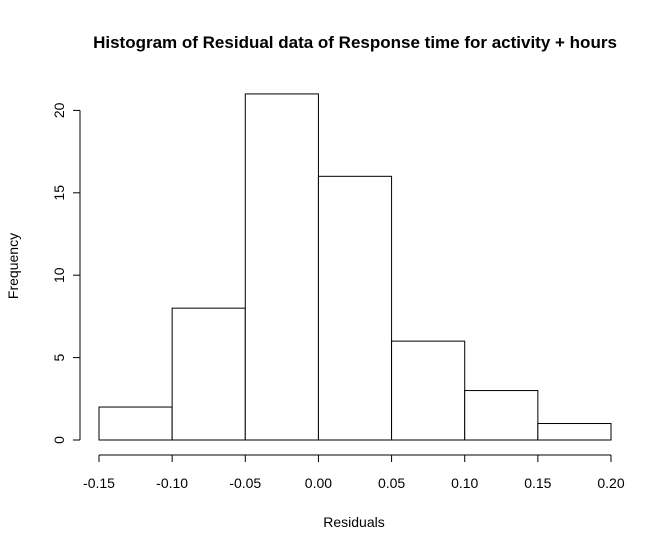 This screenshot has width=672, height=552. Describe the element at coordinates (354, 472) in the screenshot. I see `x-axis: -0.15 -0.10 -0.05 0.00 0.05 0.10 0.15 0.20` at that location.